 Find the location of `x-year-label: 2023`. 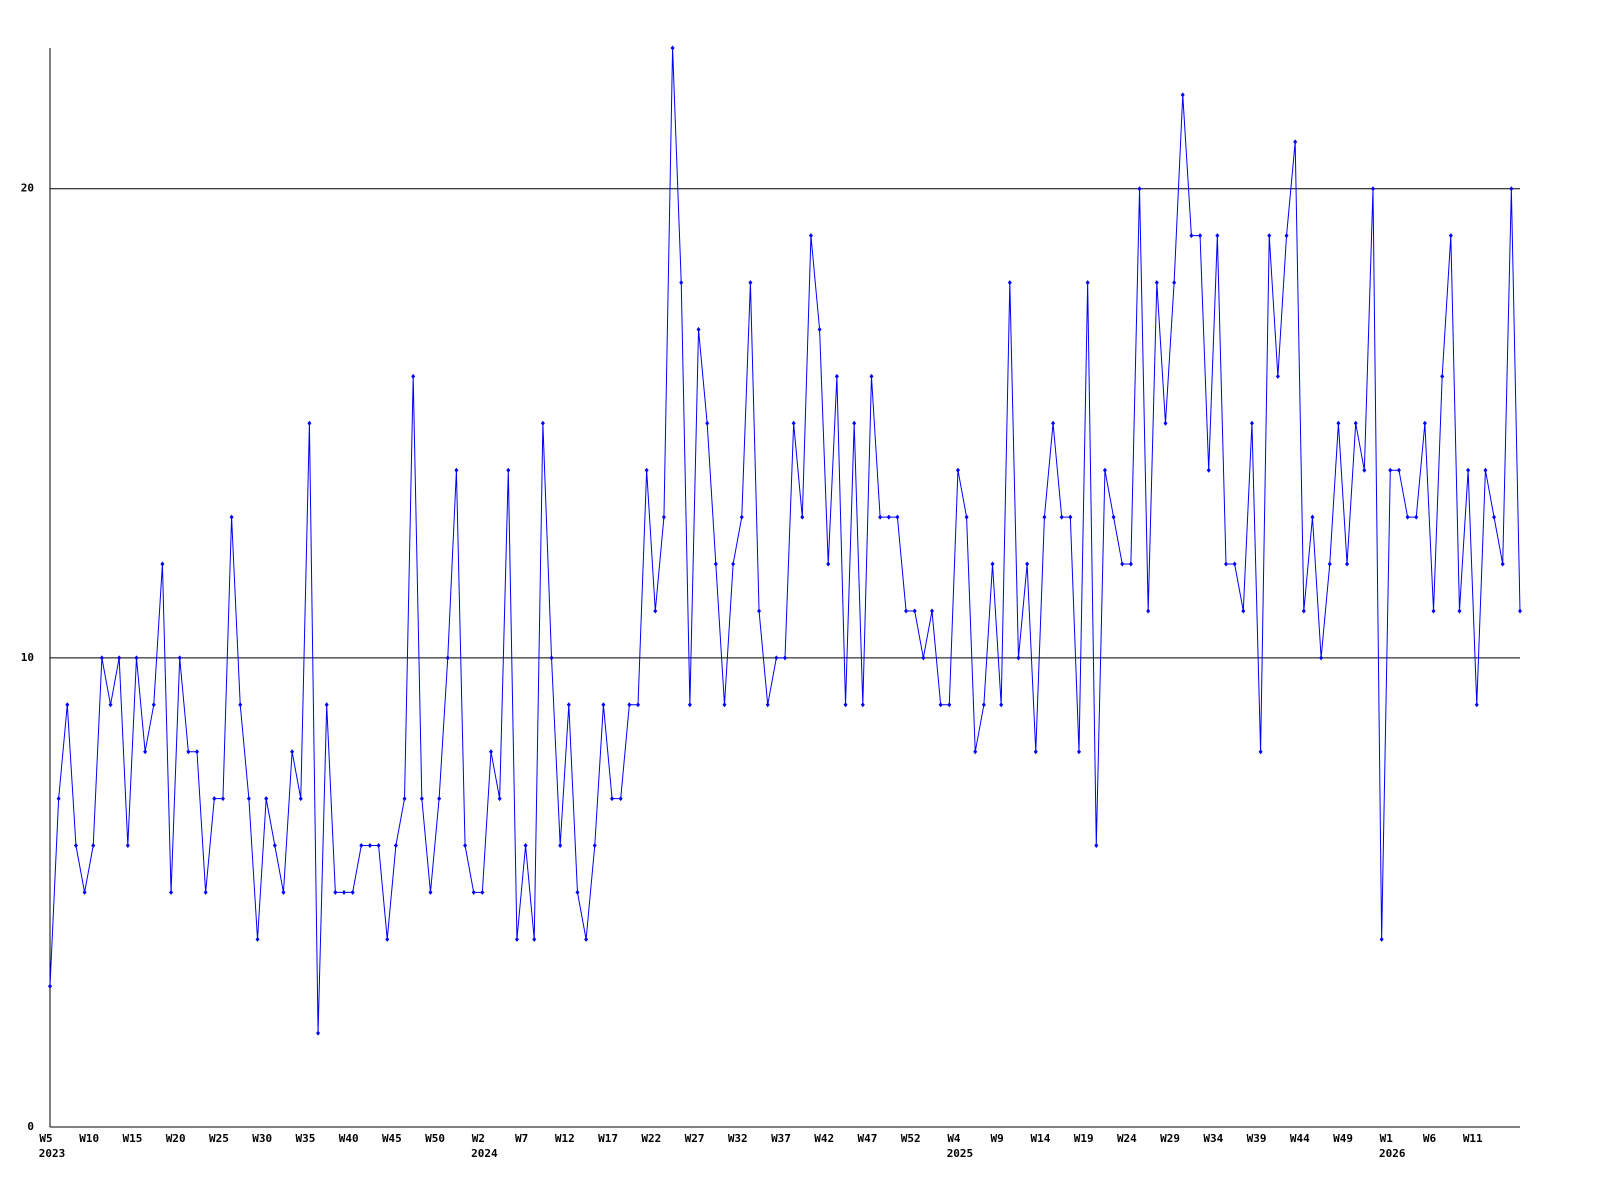

x-year-label: 2023 is located at coordinates (52, 1153).